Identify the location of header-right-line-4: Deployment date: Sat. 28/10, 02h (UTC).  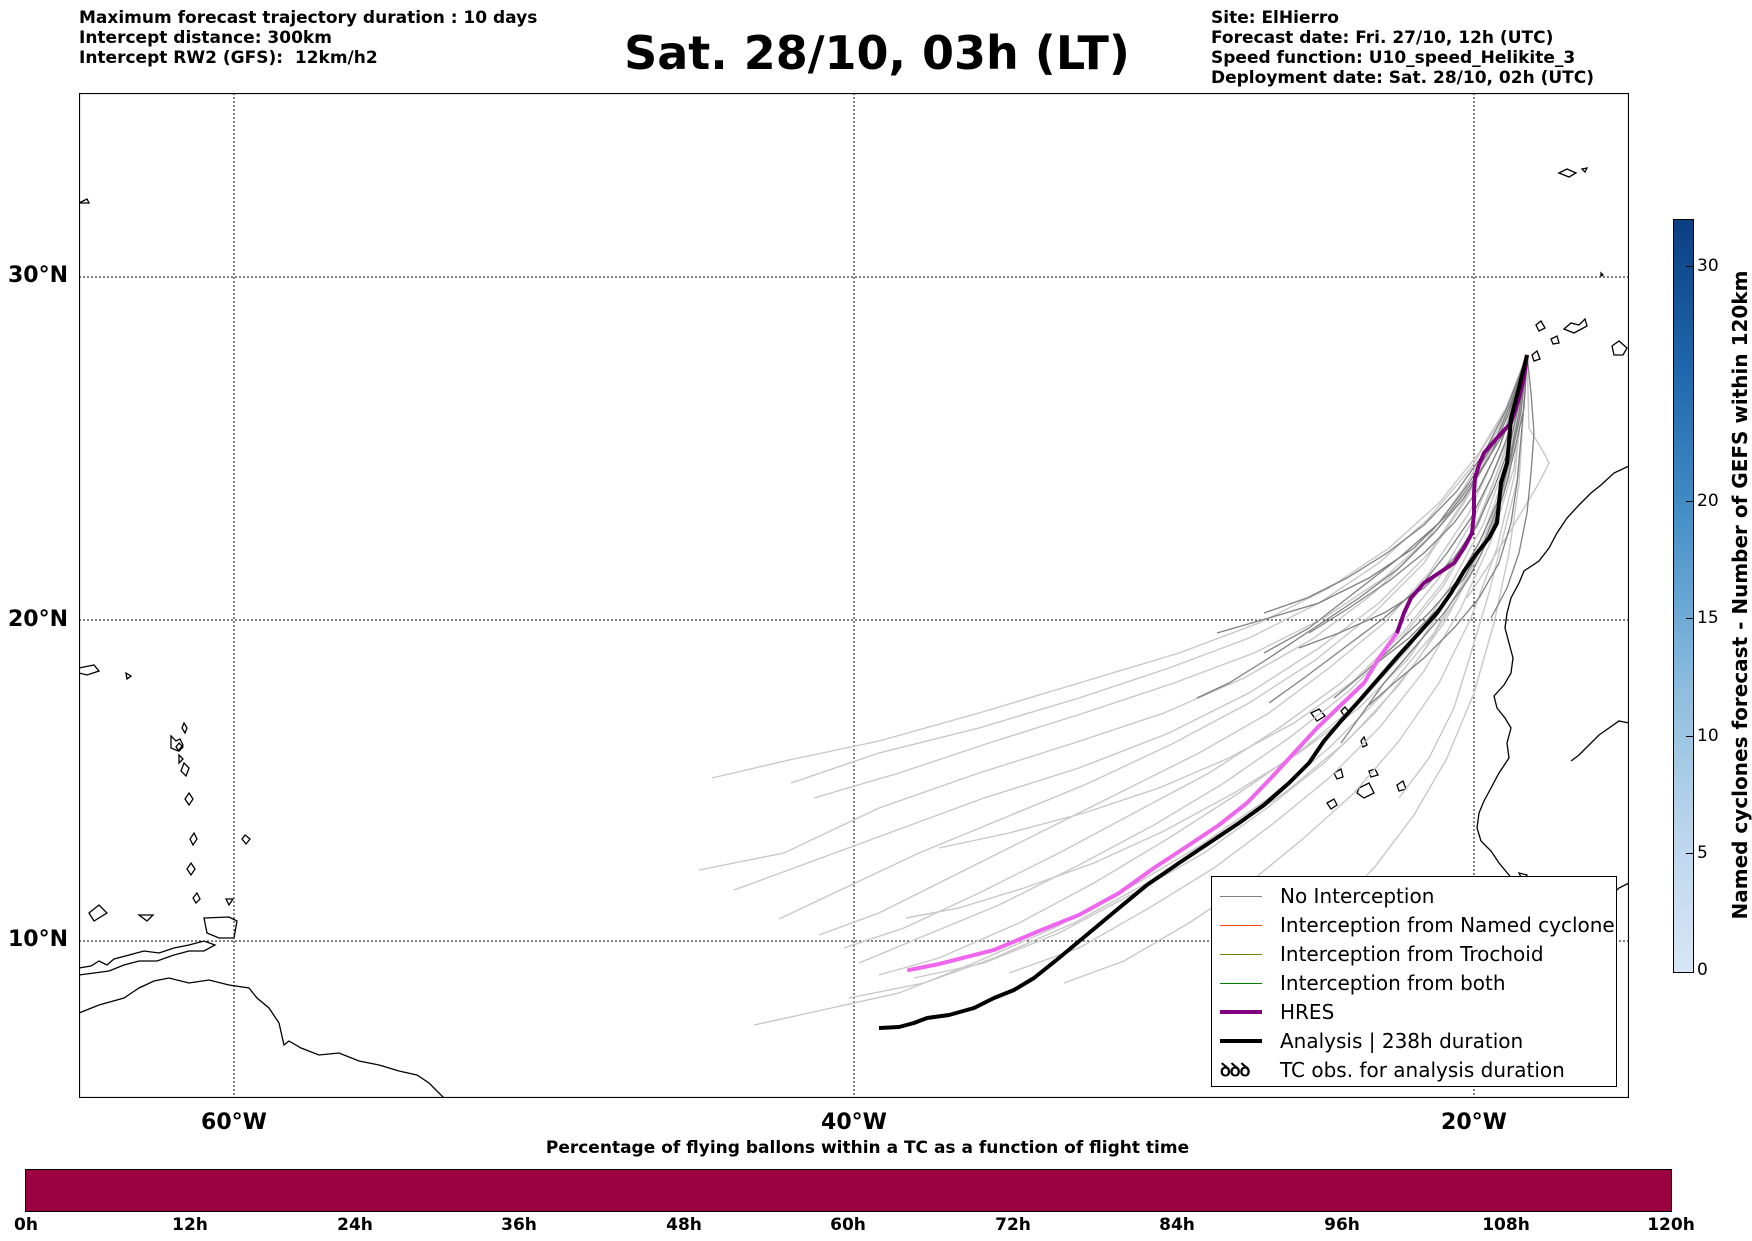
(1403, 78).